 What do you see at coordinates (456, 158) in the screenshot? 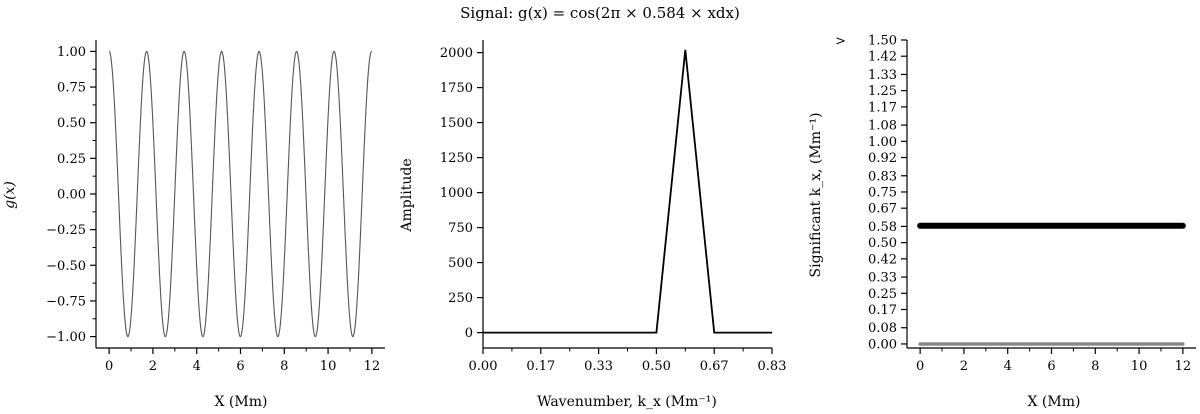
I see `spectrum-y-tick-label: 1250` at bounding box center [456, 158].